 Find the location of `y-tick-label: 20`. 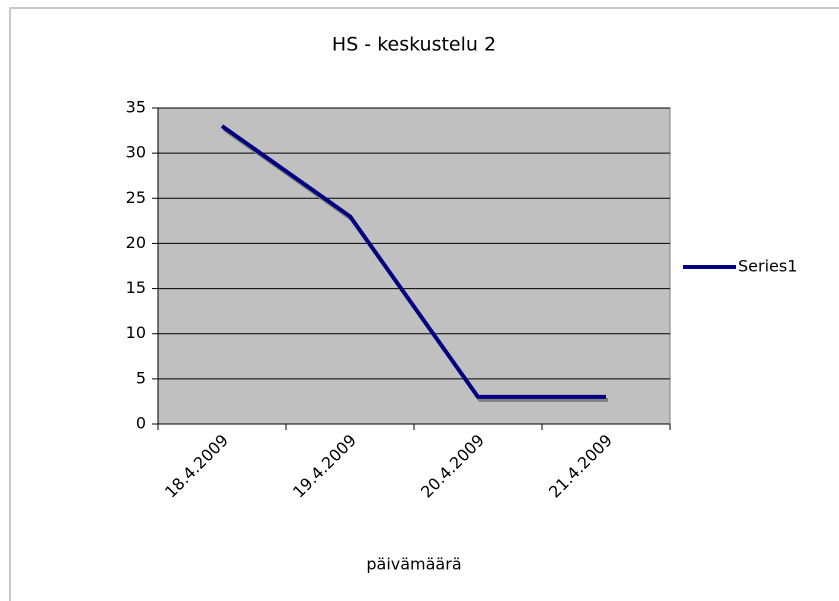

y-tick-label: 20 is located at coordinates (136, 242).